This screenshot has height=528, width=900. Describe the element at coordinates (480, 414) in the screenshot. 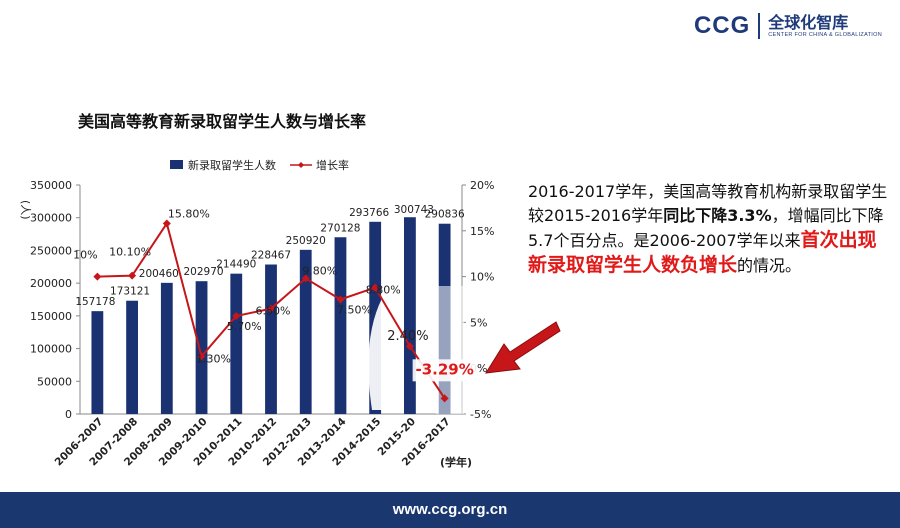

I see `y-right-tick-label: -5%` at that location.